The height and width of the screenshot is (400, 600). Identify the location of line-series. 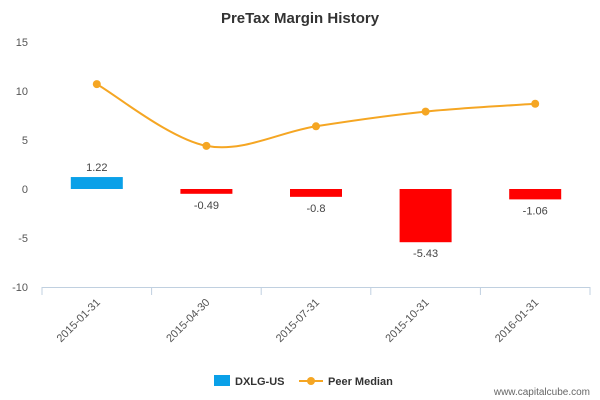
(316, 115).